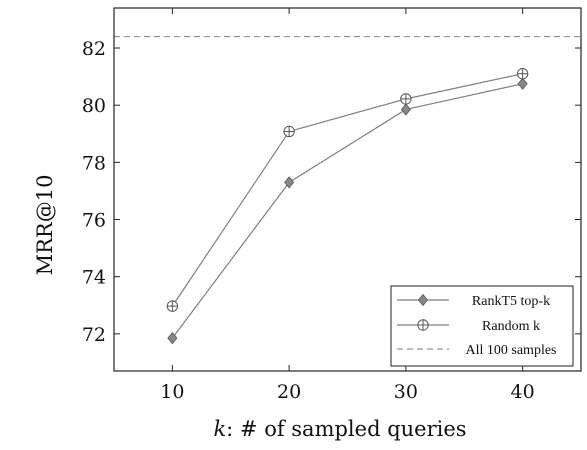 The width and height of the screenshot is (587, 450). What do you see at coordinates (511, 301) in the screenshot?
I see `legend-label-rankt5: RankT5 top-k` at bounding box center [511, 301].